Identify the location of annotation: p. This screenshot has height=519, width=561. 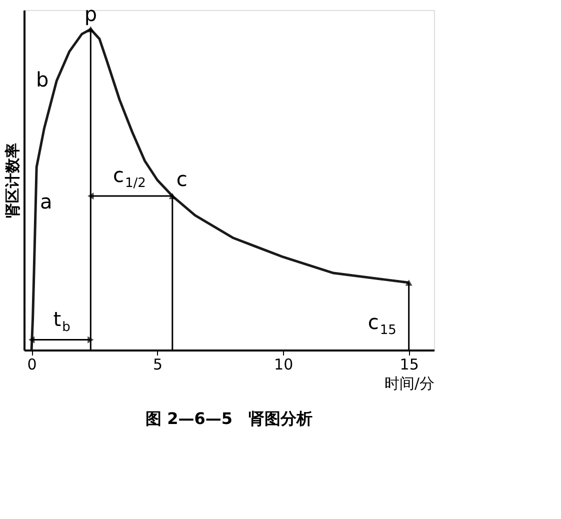
(91, 14).